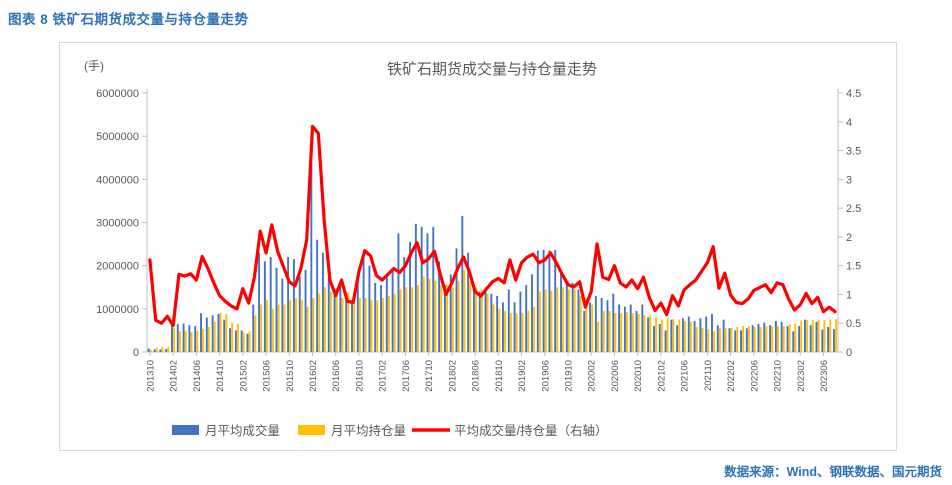  I want to click on x-axis-tick-label: 201706, so click(406, 376).